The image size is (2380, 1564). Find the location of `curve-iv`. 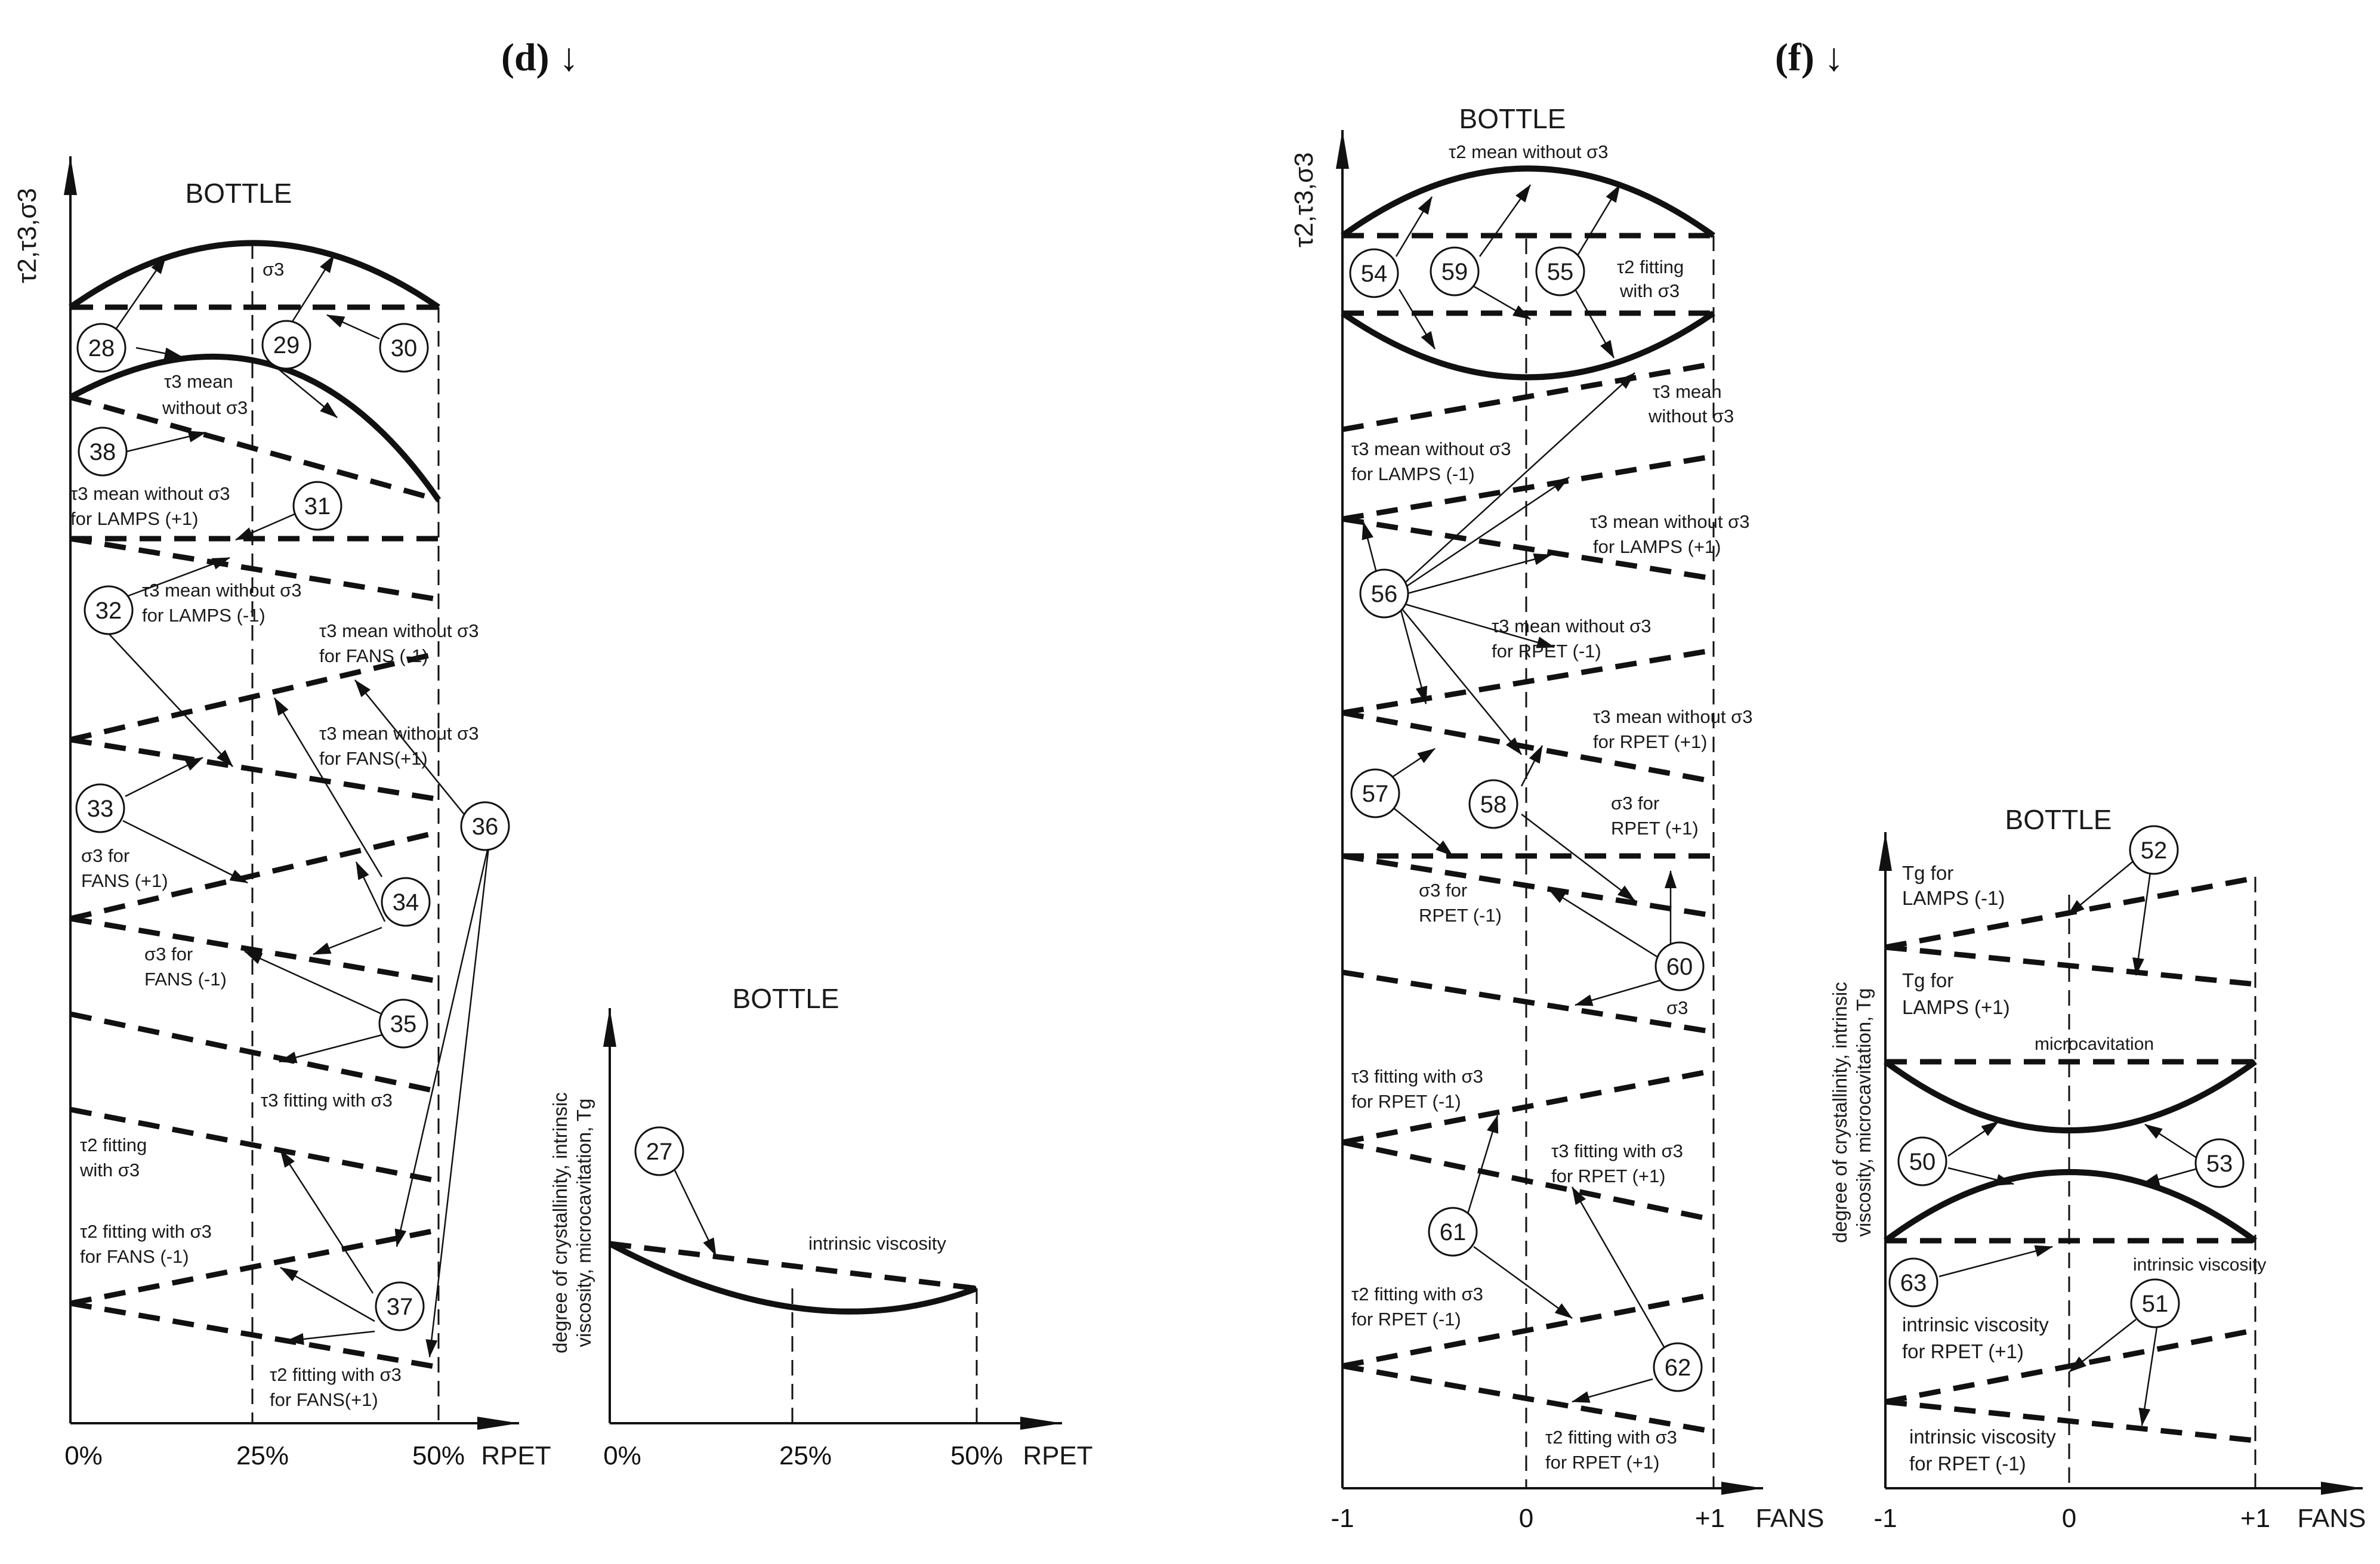

curve-iv is located at coordinates (793, 1278).